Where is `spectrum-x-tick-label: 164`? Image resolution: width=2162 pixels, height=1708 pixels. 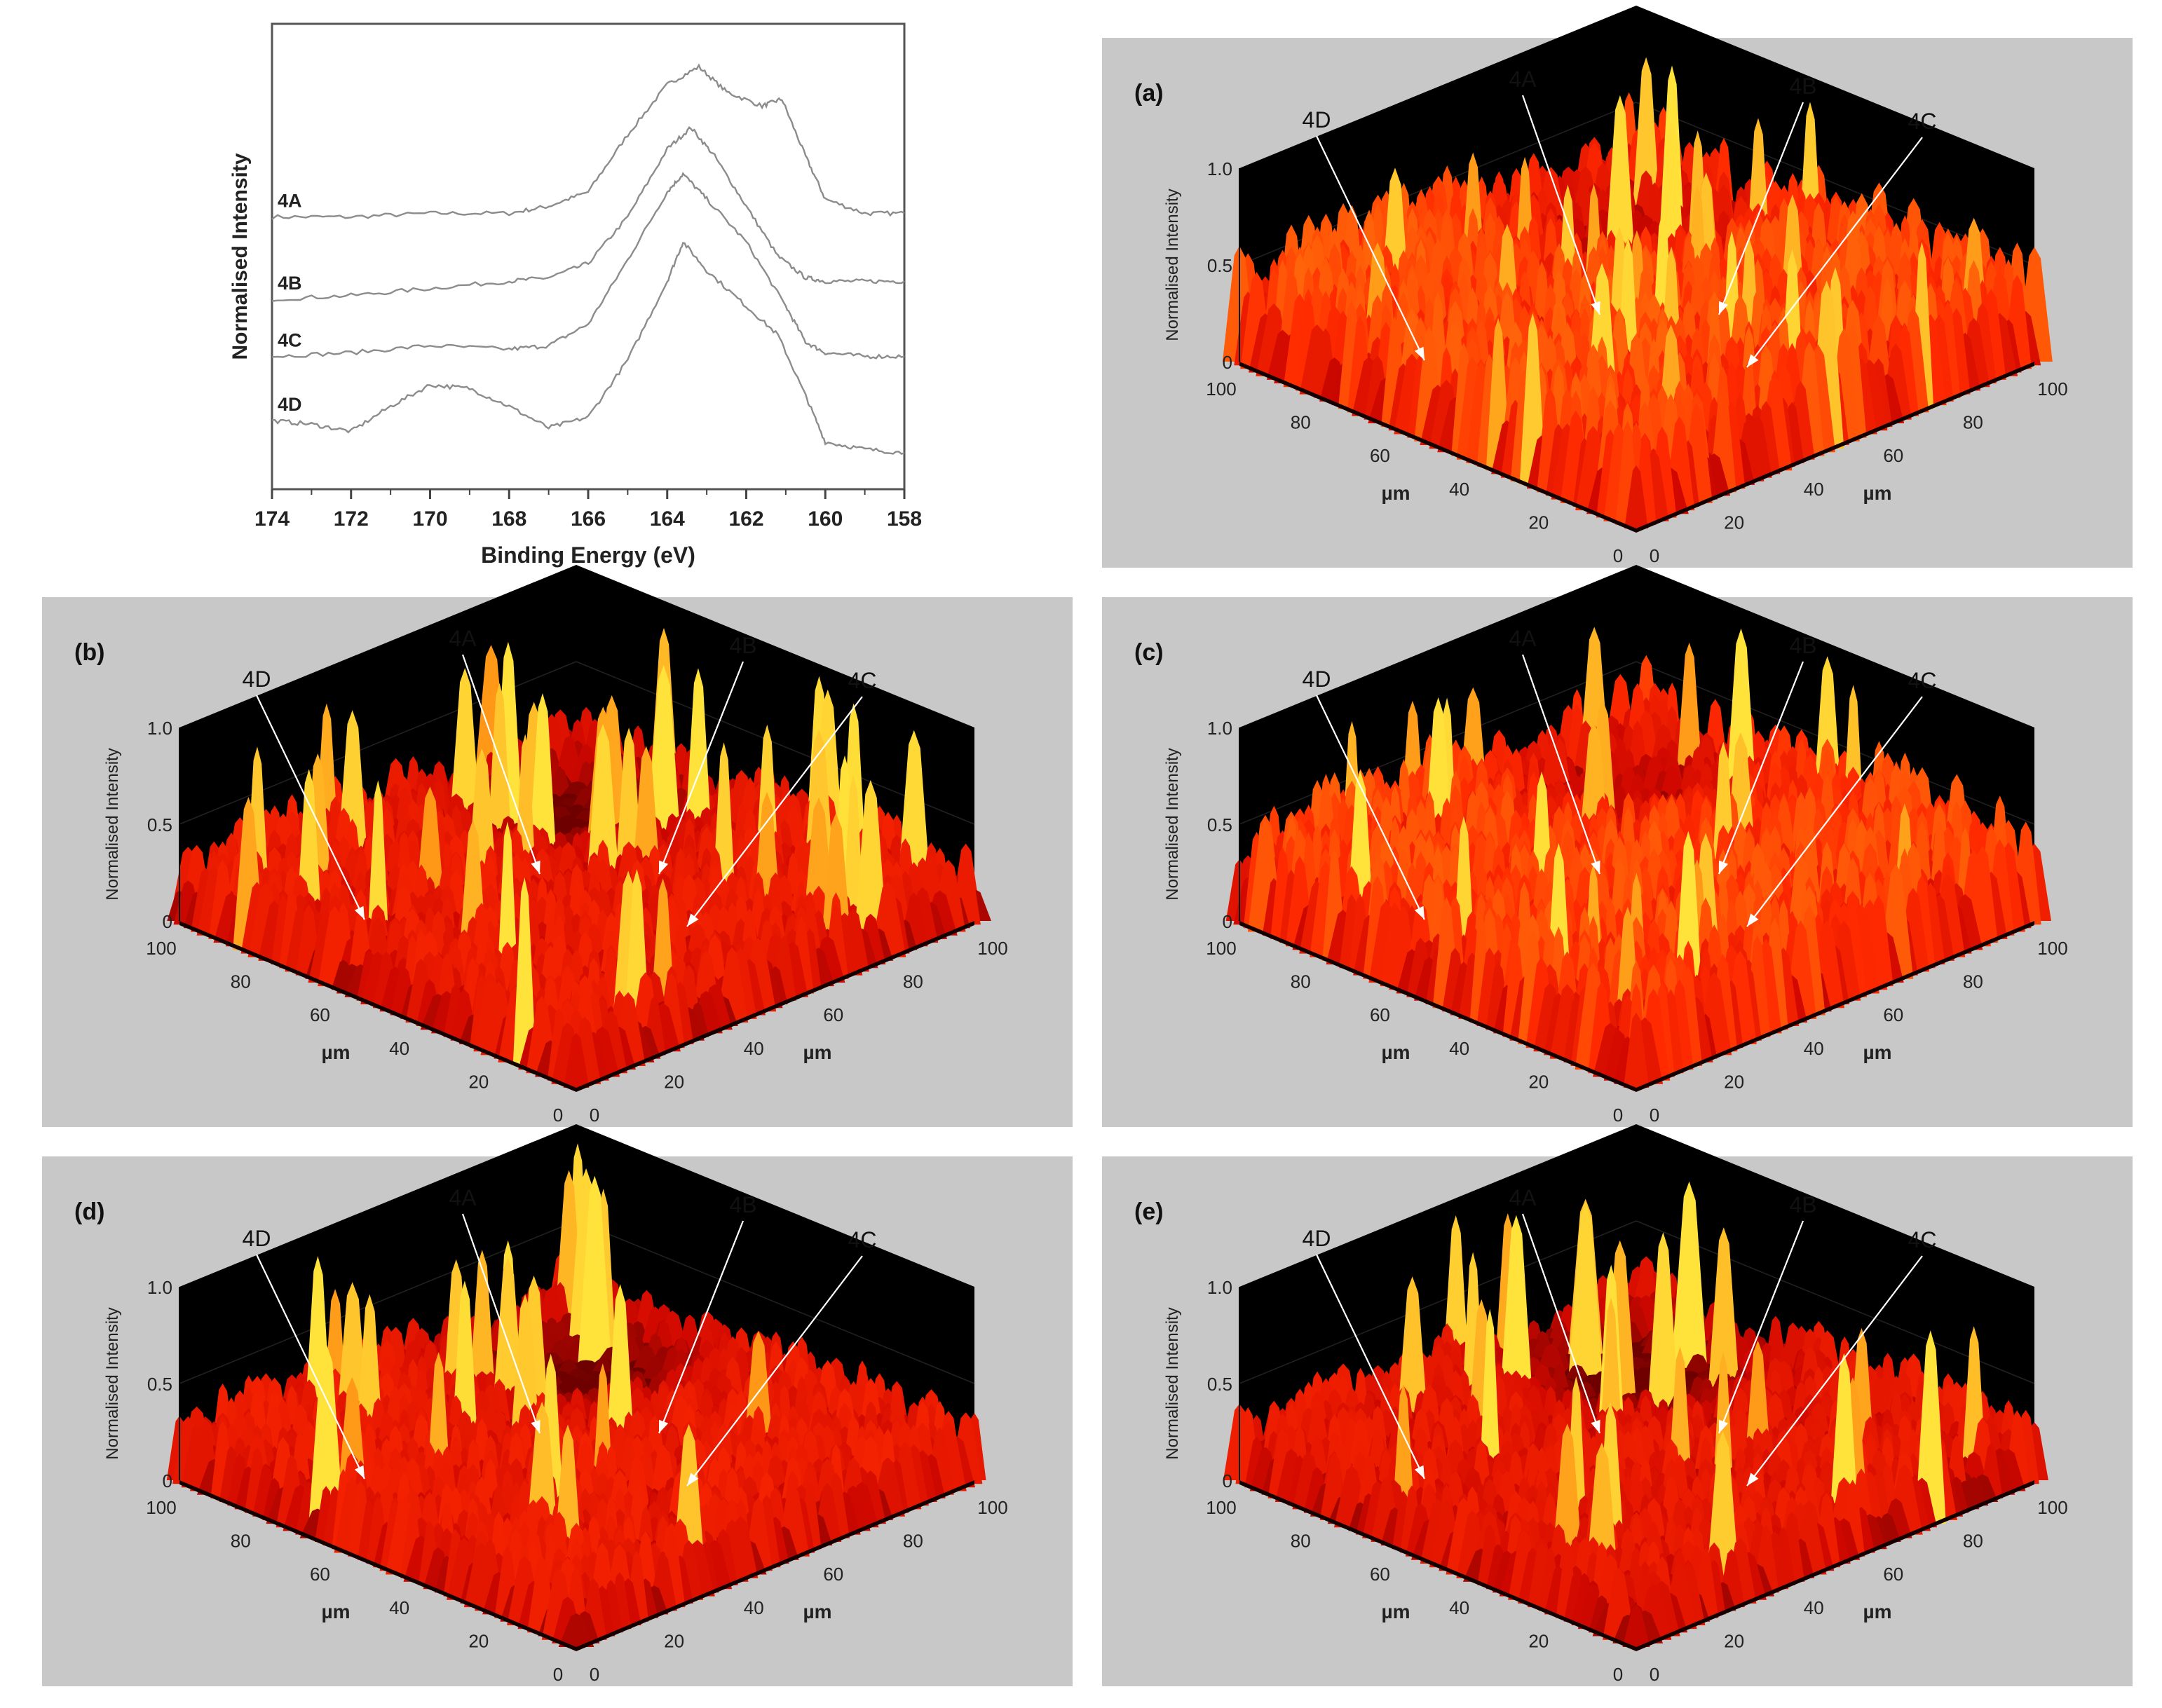 spectrum-x-tick-label: 164 is located at coordinates (667, 519).